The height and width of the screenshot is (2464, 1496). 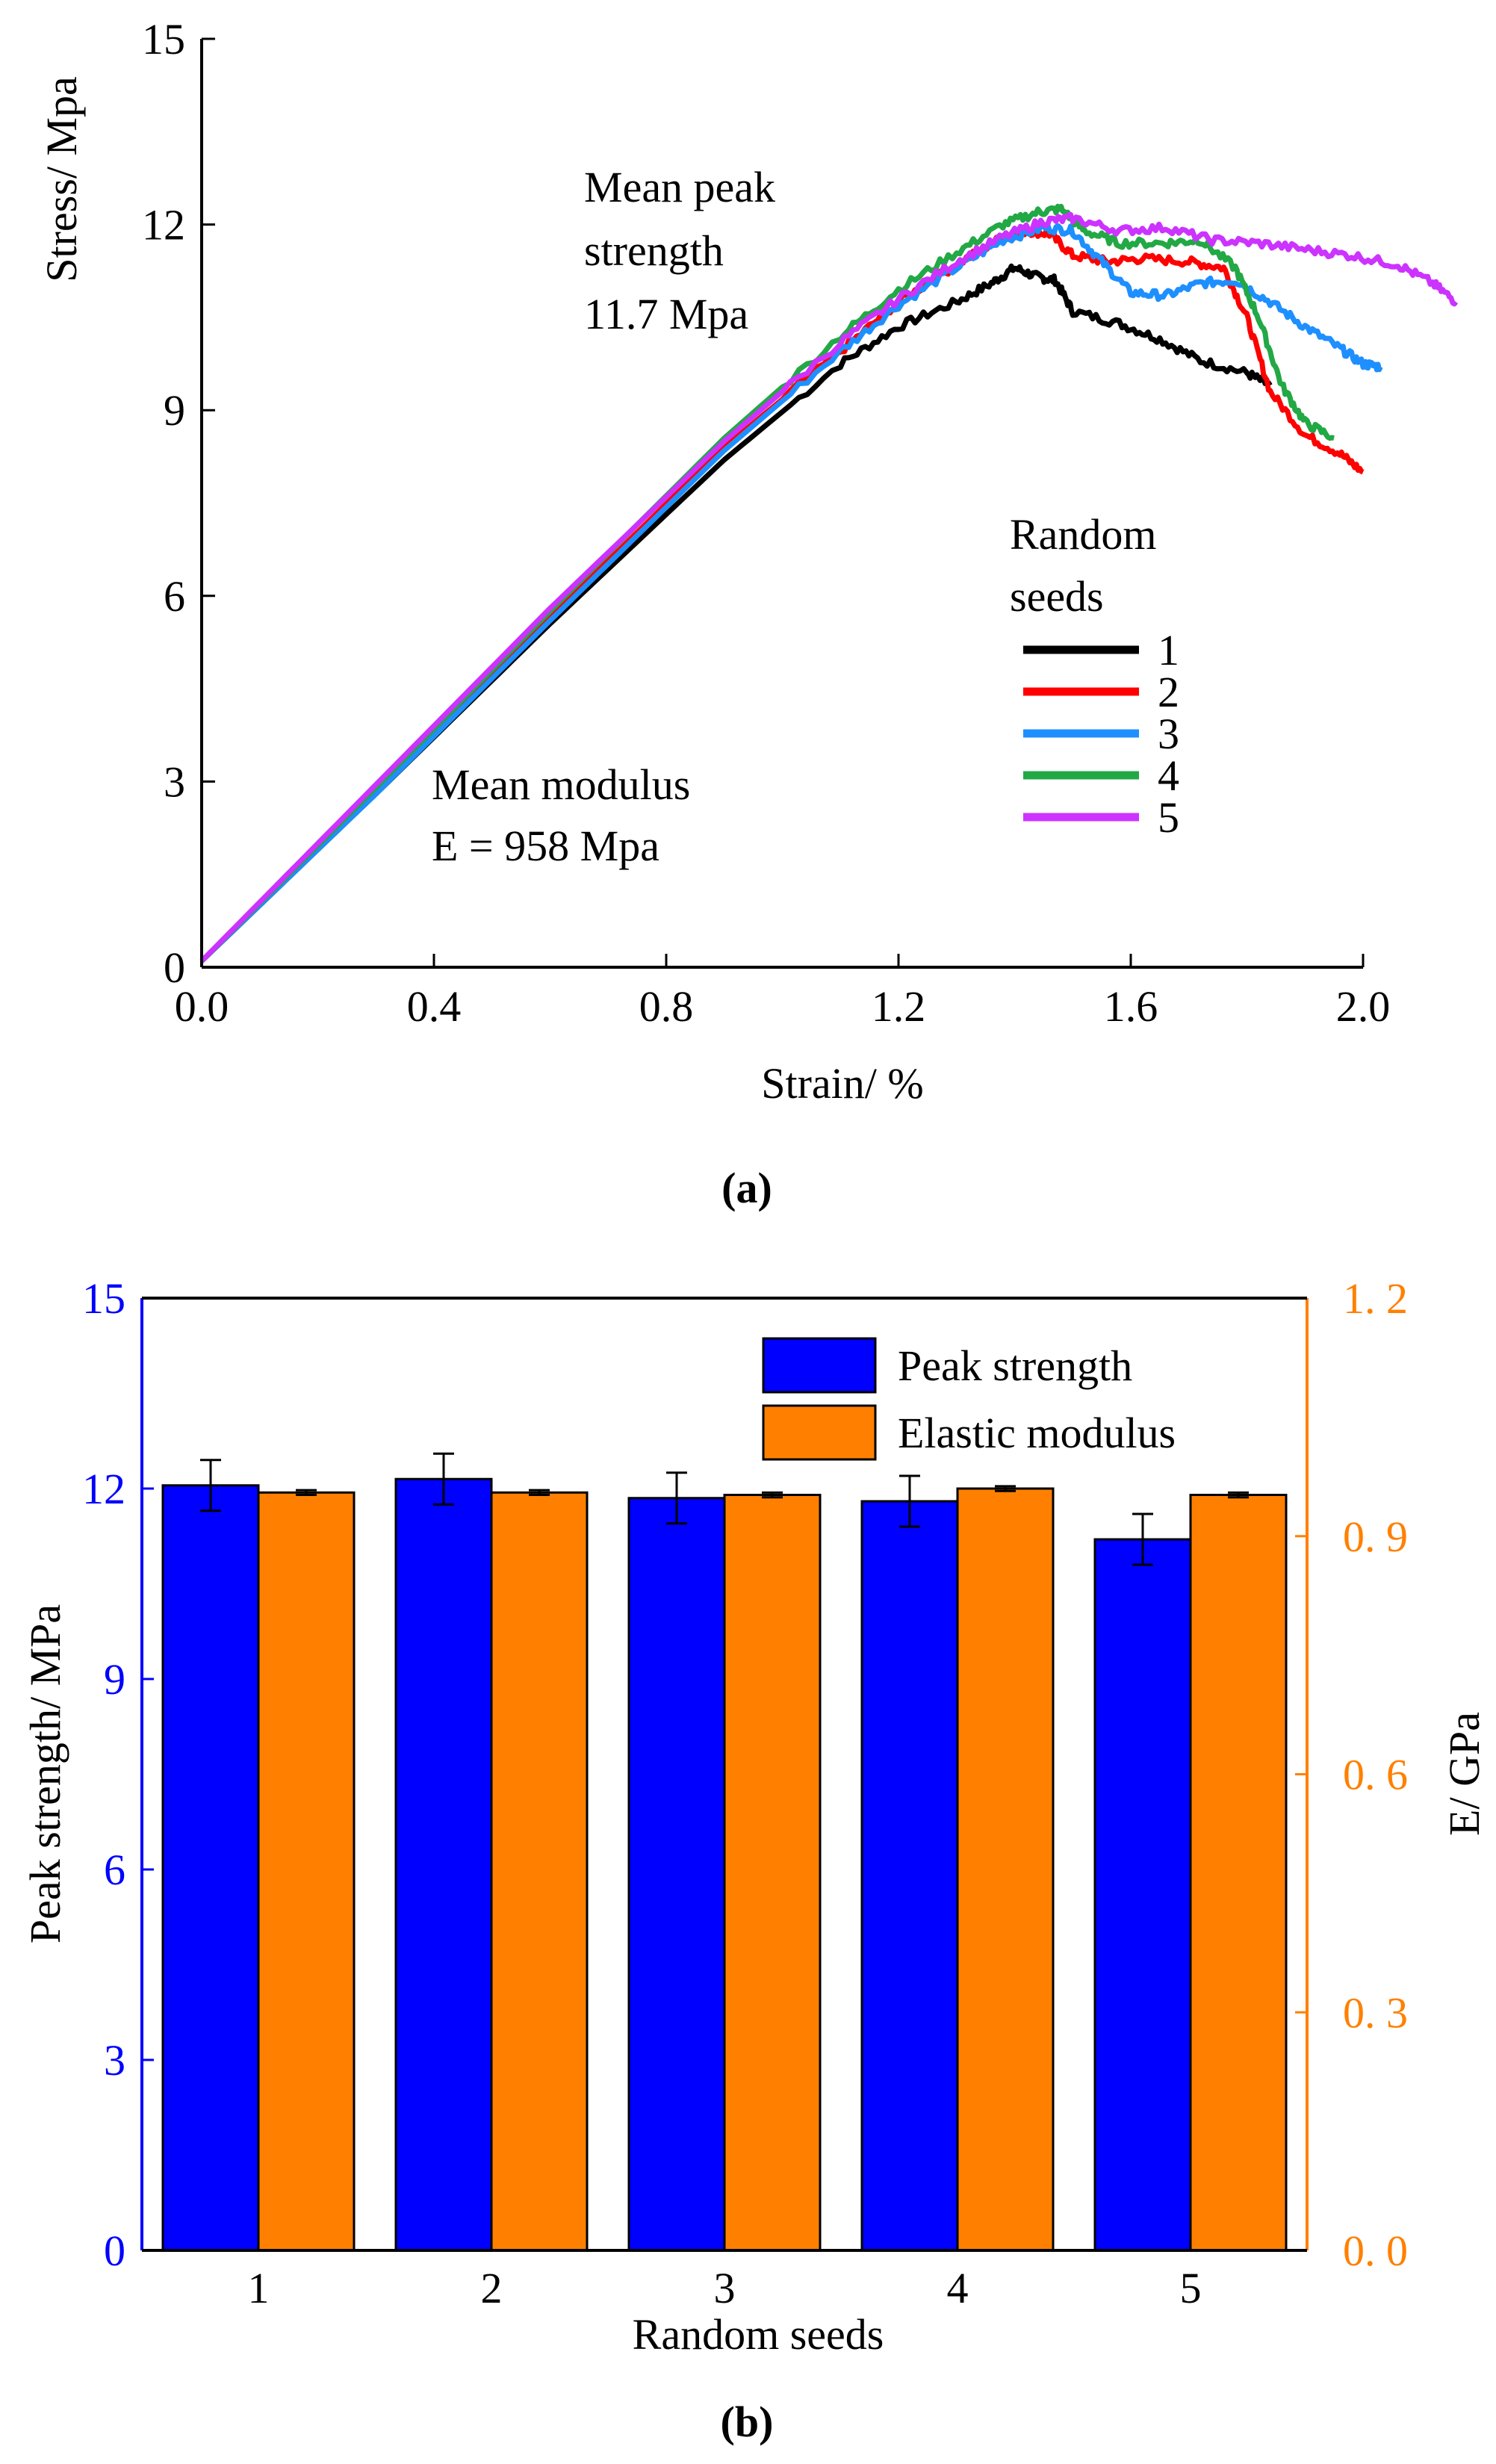 I want to click on legend-label-3: 3, so click(x=1168, y=734).